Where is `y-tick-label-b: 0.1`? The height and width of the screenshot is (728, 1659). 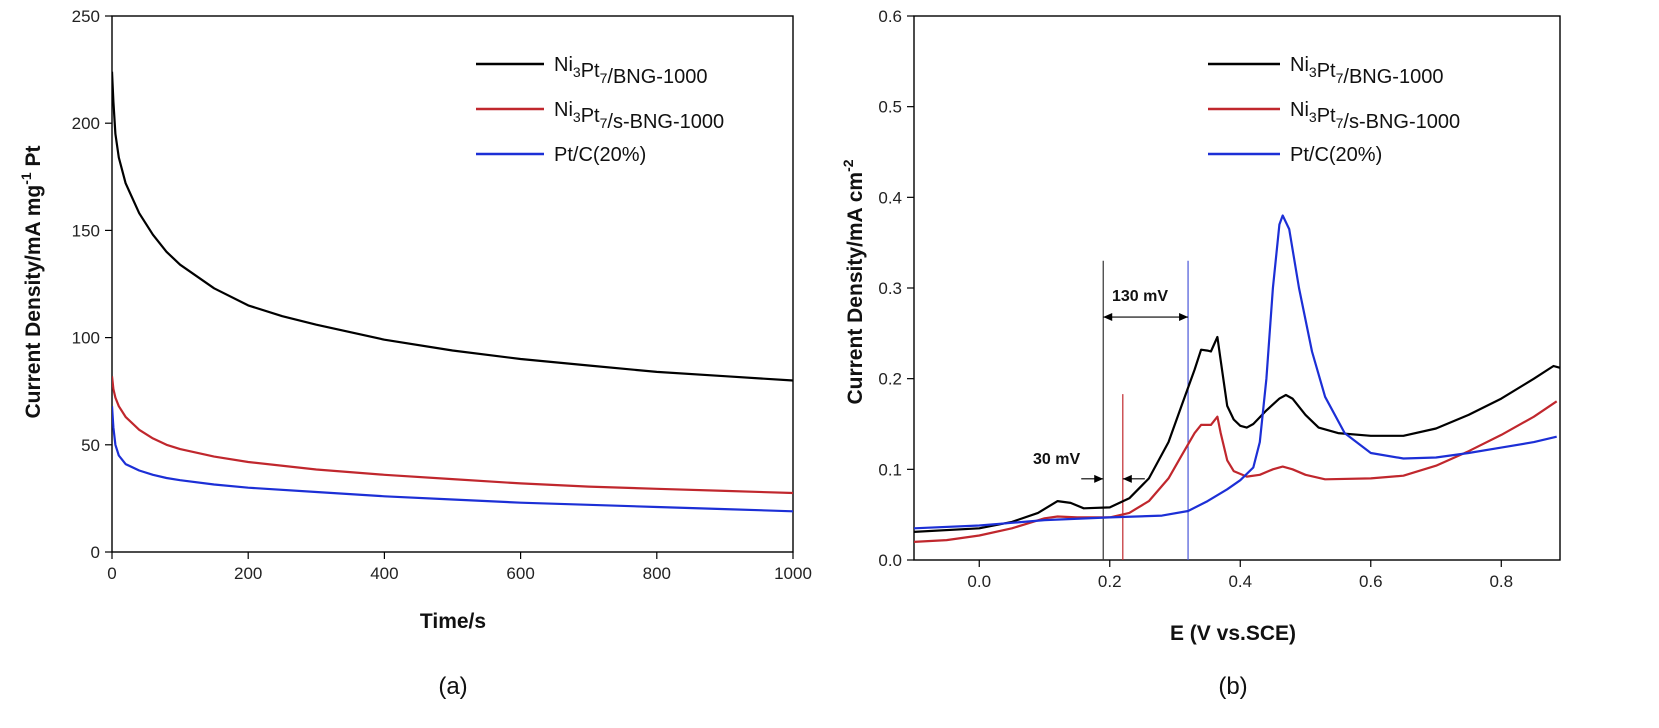 y-tick-label-b: 0.1 is located at coordinates (890, 469).